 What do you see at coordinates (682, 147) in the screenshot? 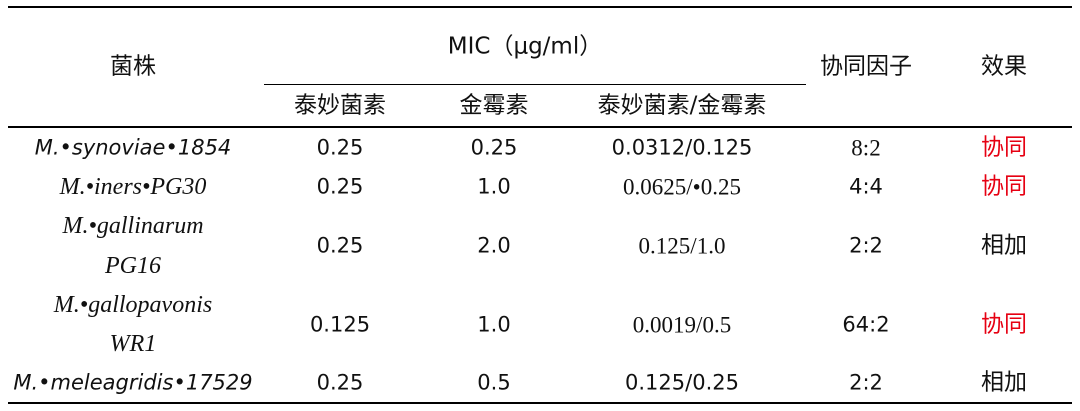
I see `row-1-combo: 0.0312/0.125` at bounding box center [682, 147].